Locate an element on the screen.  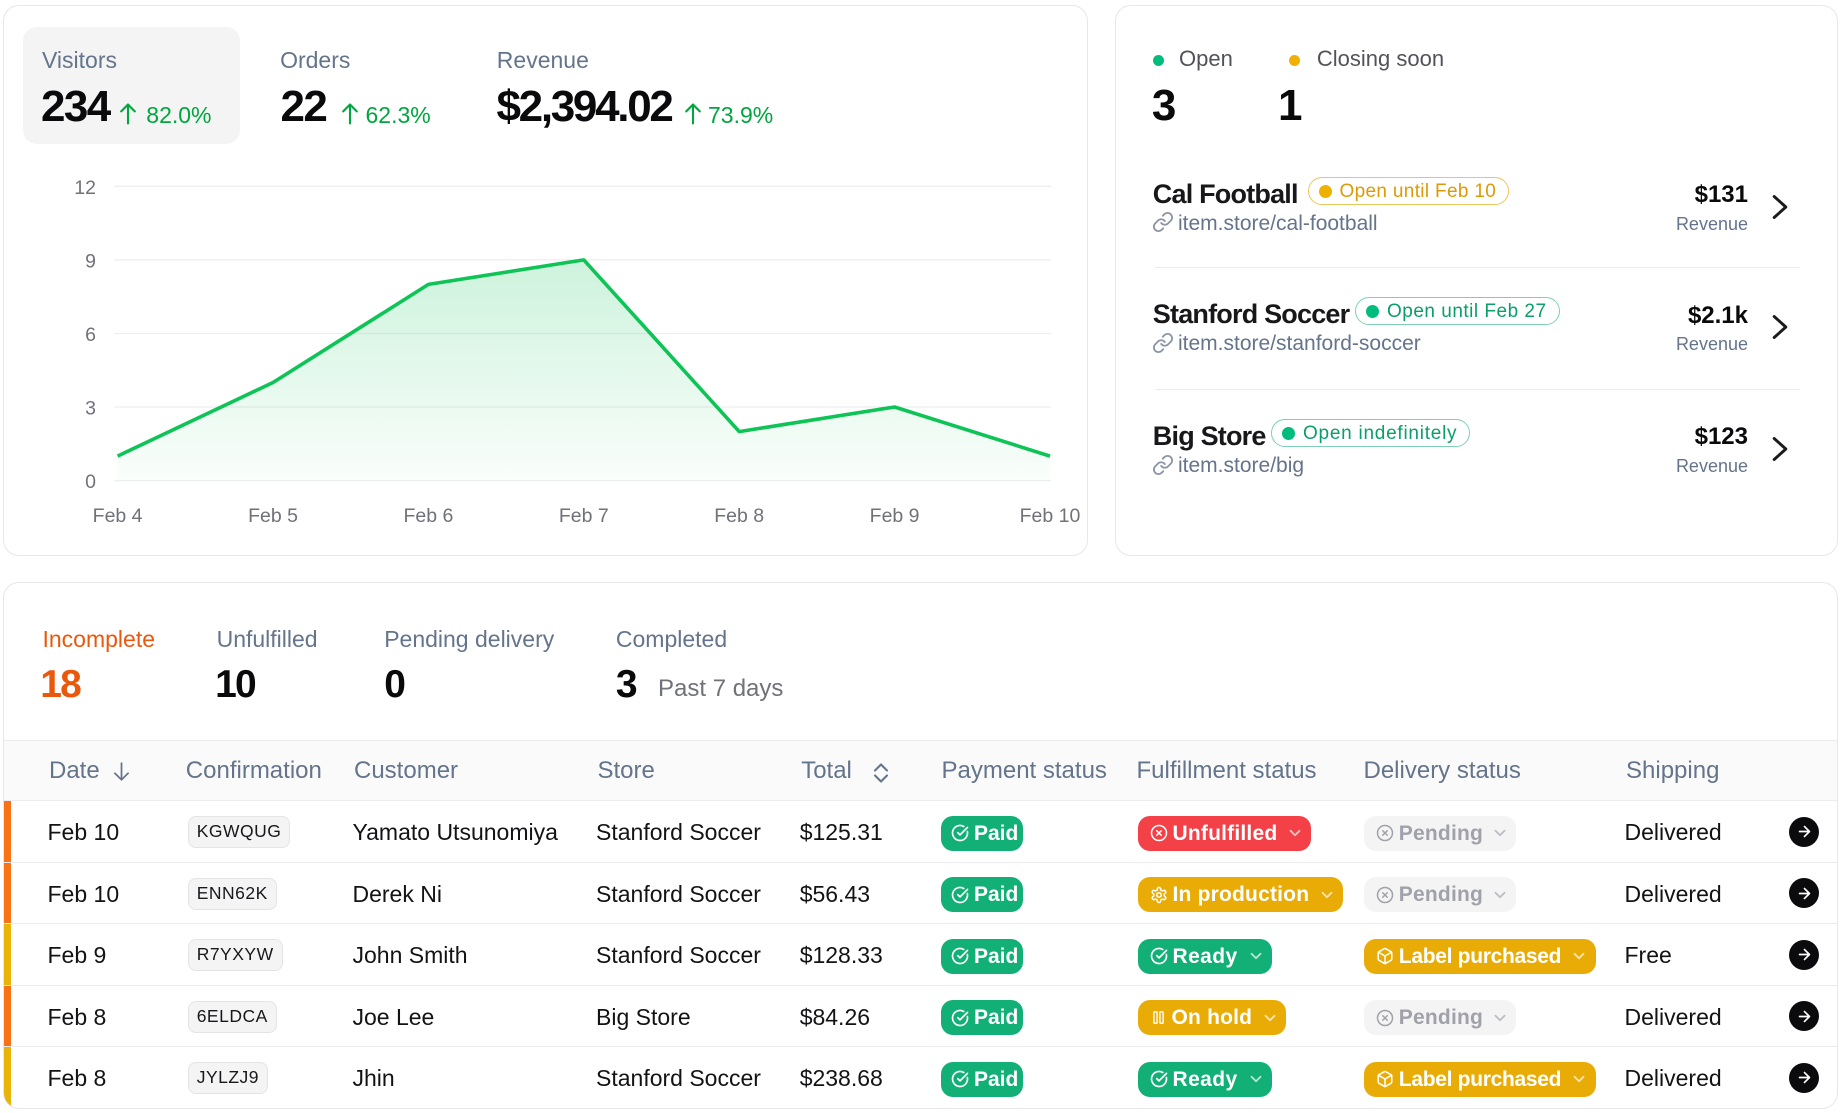
svg-text: 6 is located at coordinates (90, 335).